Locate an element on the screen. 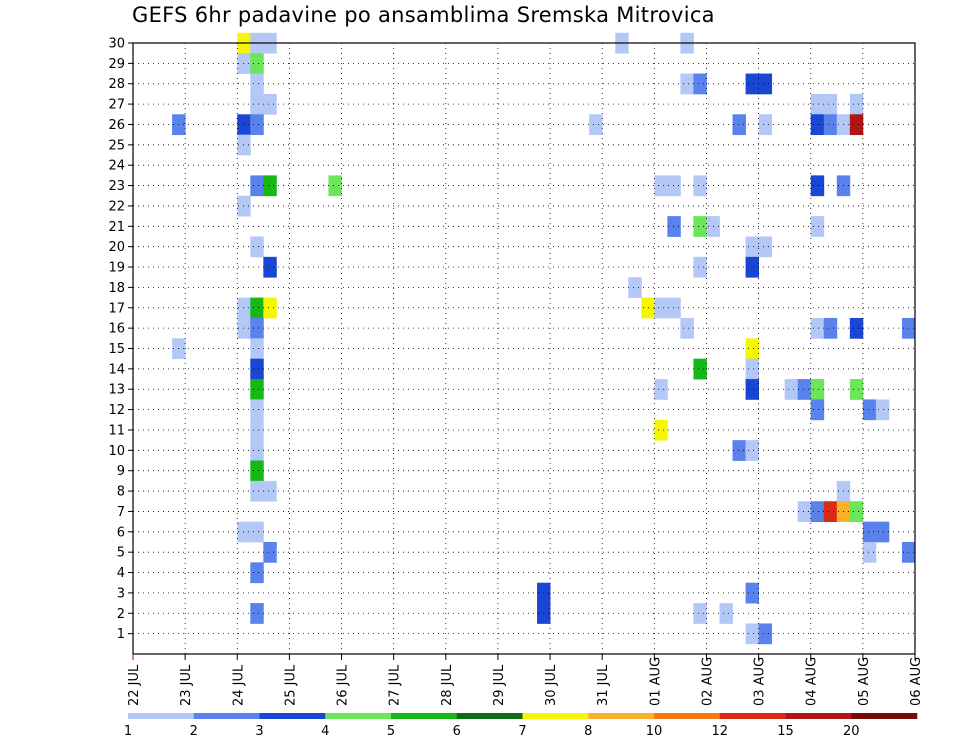 The width and height of the screenshot is (960, 742). y-tick-label: 24 is located at coordinates (116, 166).